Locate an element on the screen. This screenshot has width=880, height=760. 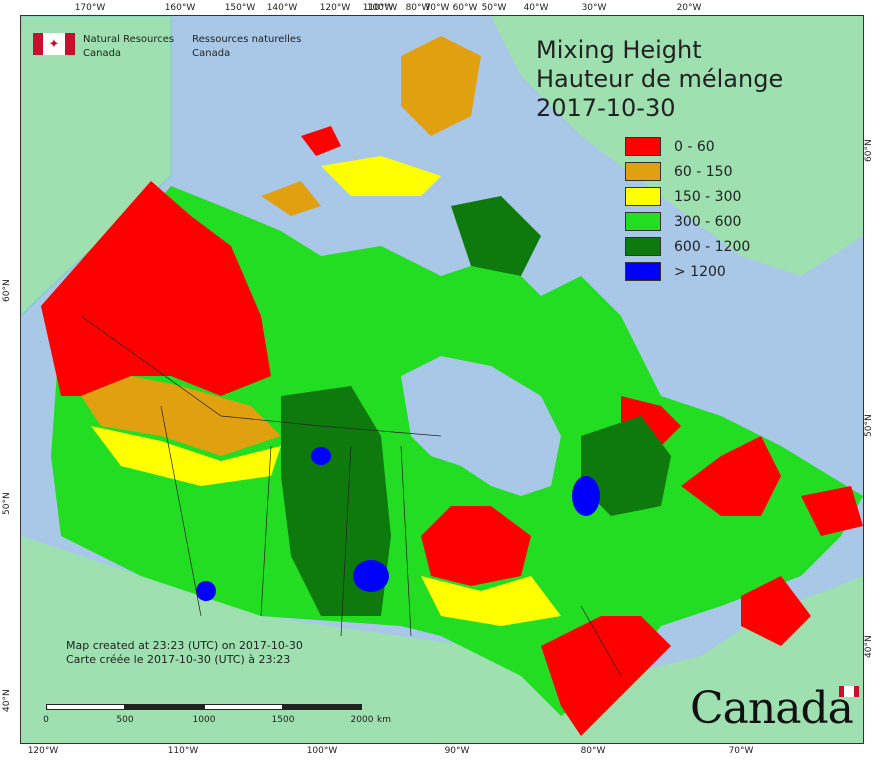
canada-wordmark: Canada is located at coordinates (774, 708).